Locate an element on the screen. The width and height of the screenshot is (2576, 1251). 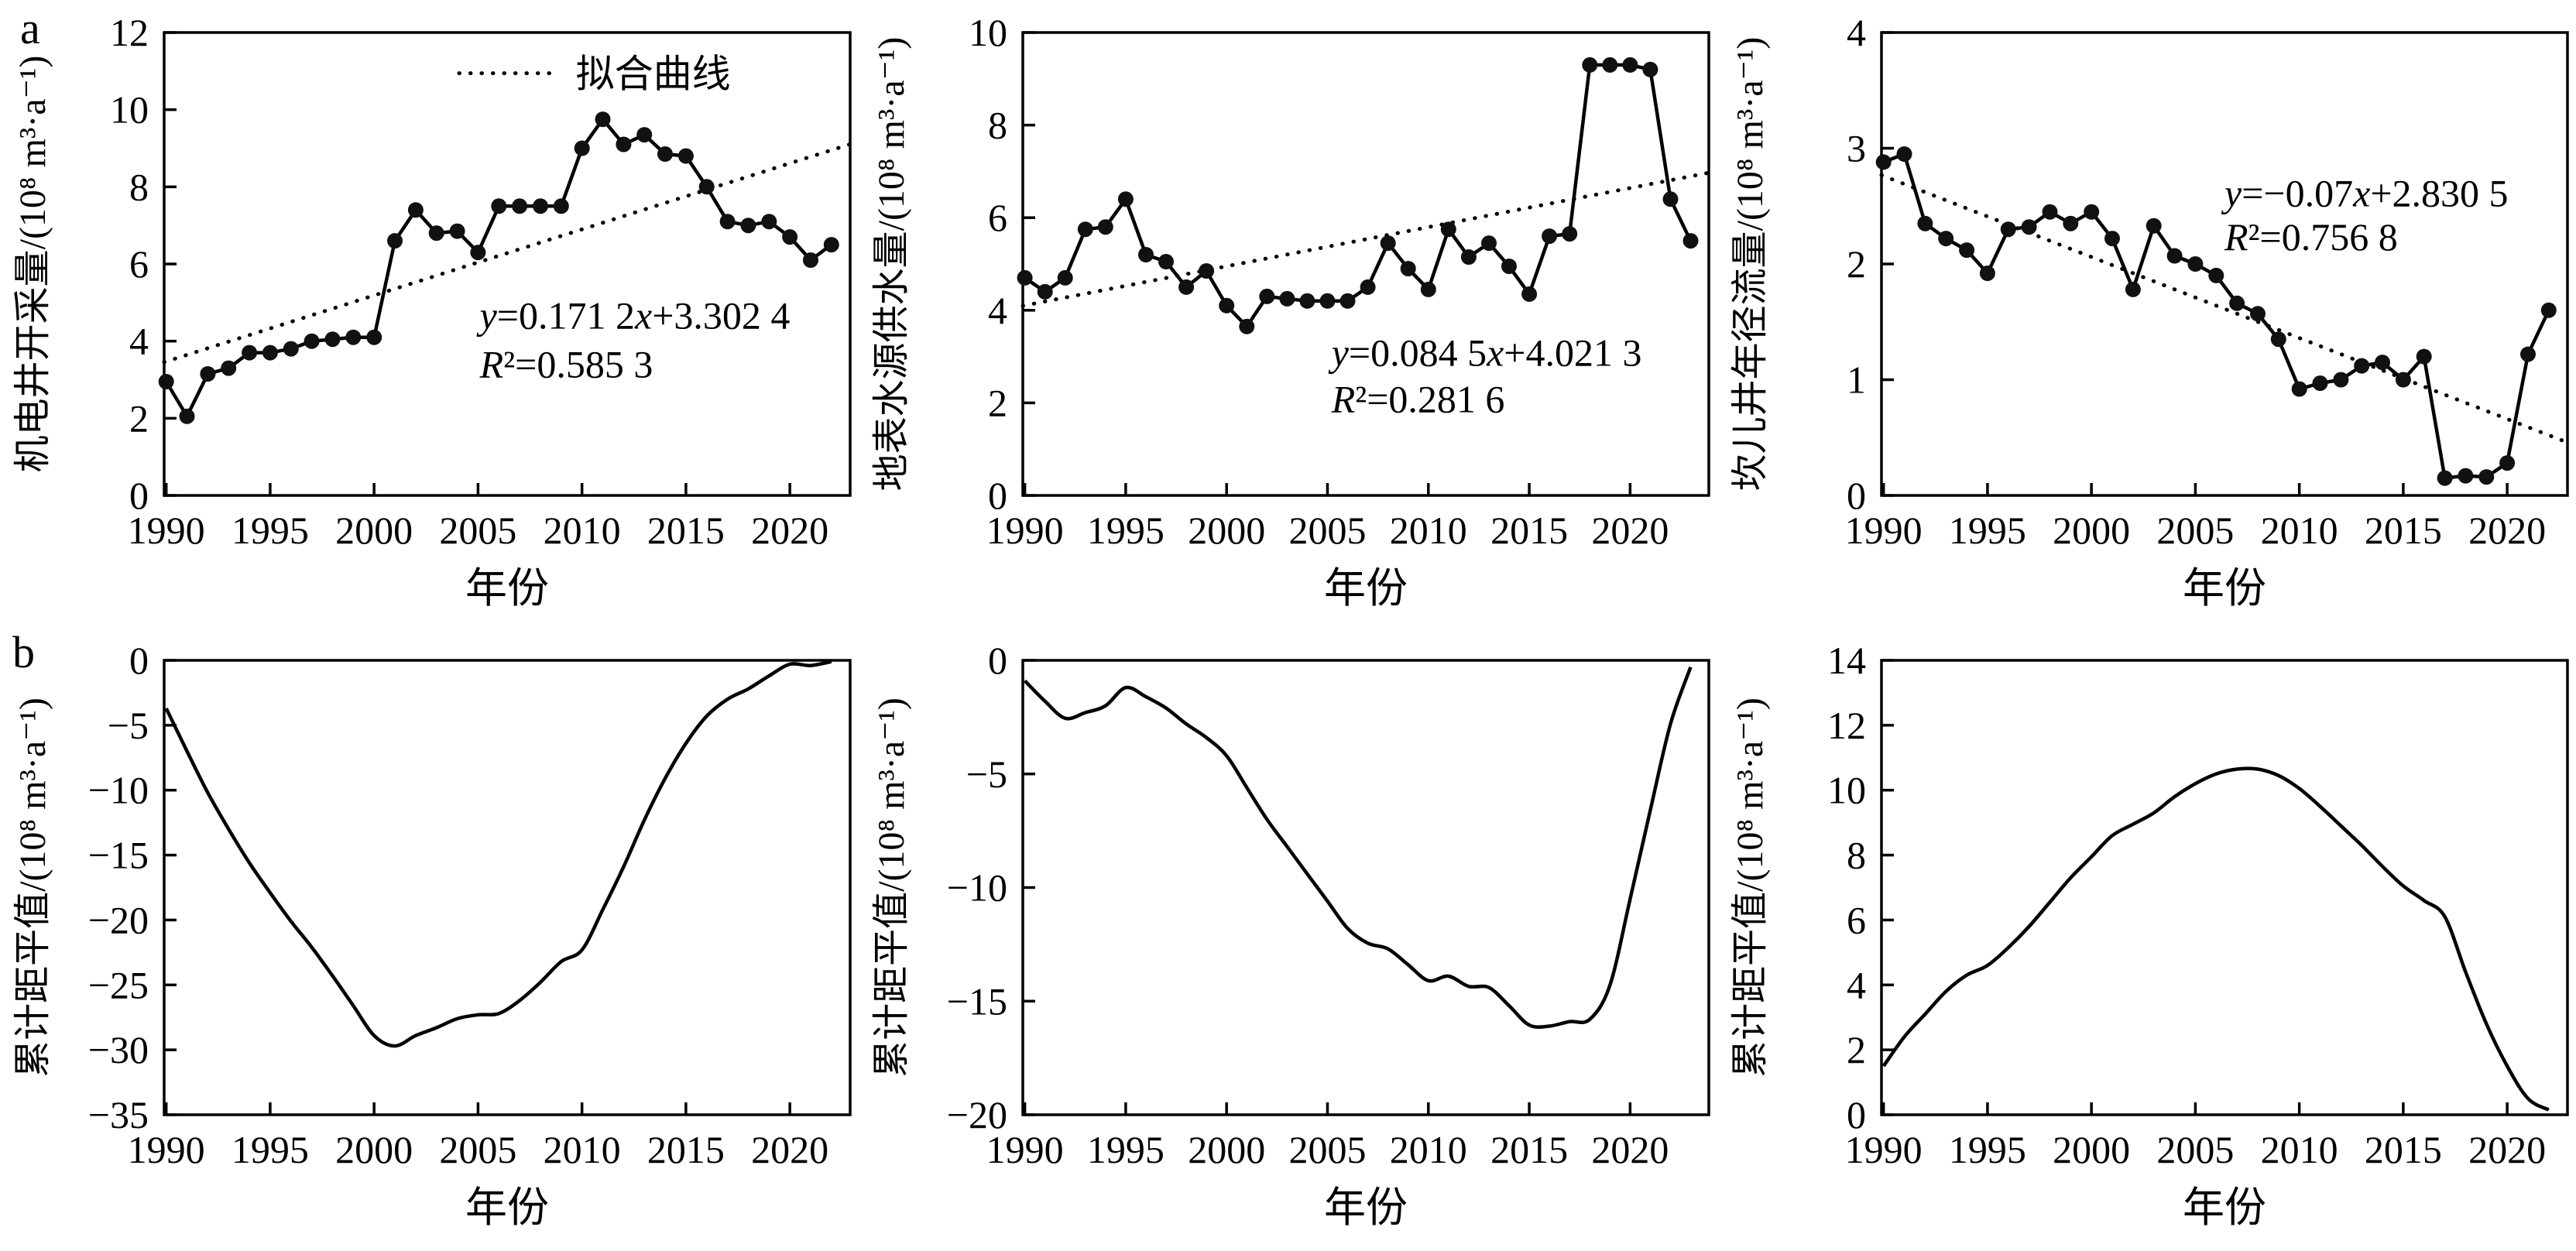
y-tick-label: 2 is located at coordinates (139, 418).